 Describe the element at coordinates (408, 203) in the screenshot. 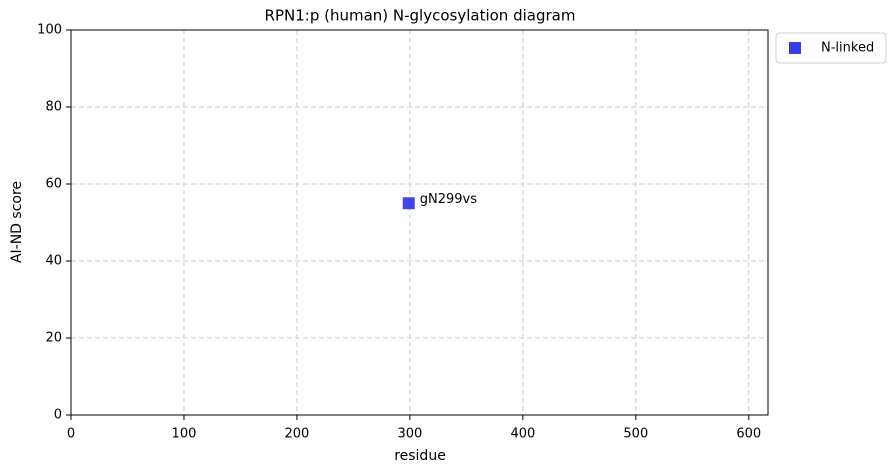

I see `point` at that location.